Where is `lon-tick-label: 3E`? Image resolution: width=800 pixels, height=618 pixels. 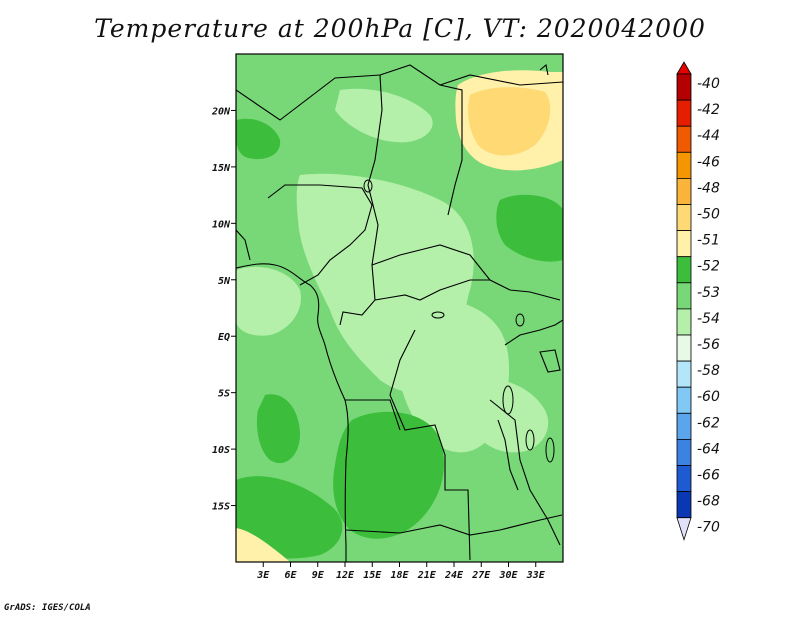 lon-tick-label: 3E is located at coordinates (263, 575).